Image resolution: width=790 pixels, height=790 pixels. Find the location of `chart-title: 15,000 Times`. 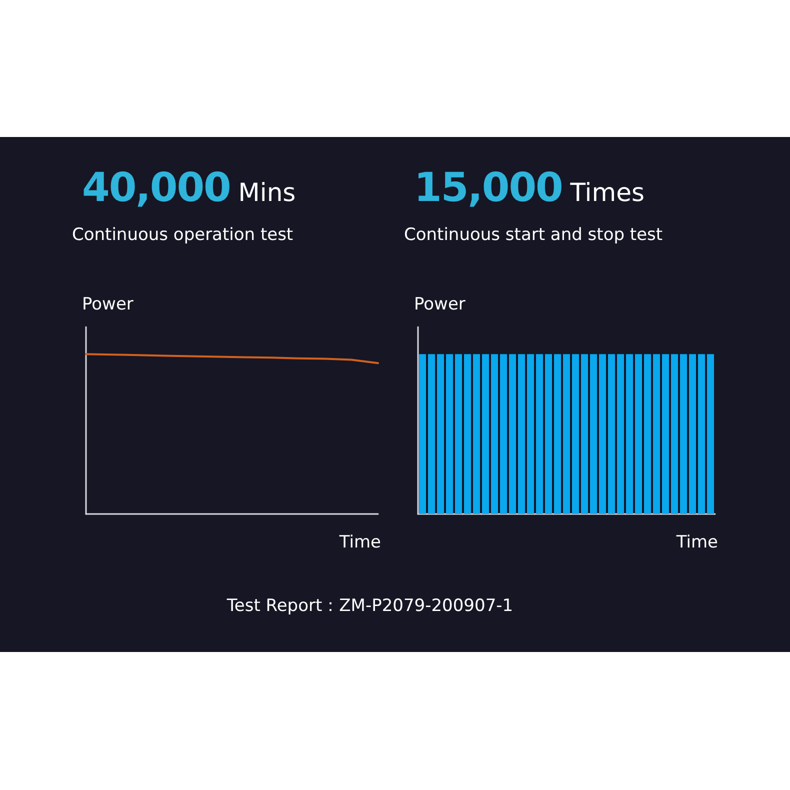

chart-title: 15,000 Times is located at coordinates (529, 188).